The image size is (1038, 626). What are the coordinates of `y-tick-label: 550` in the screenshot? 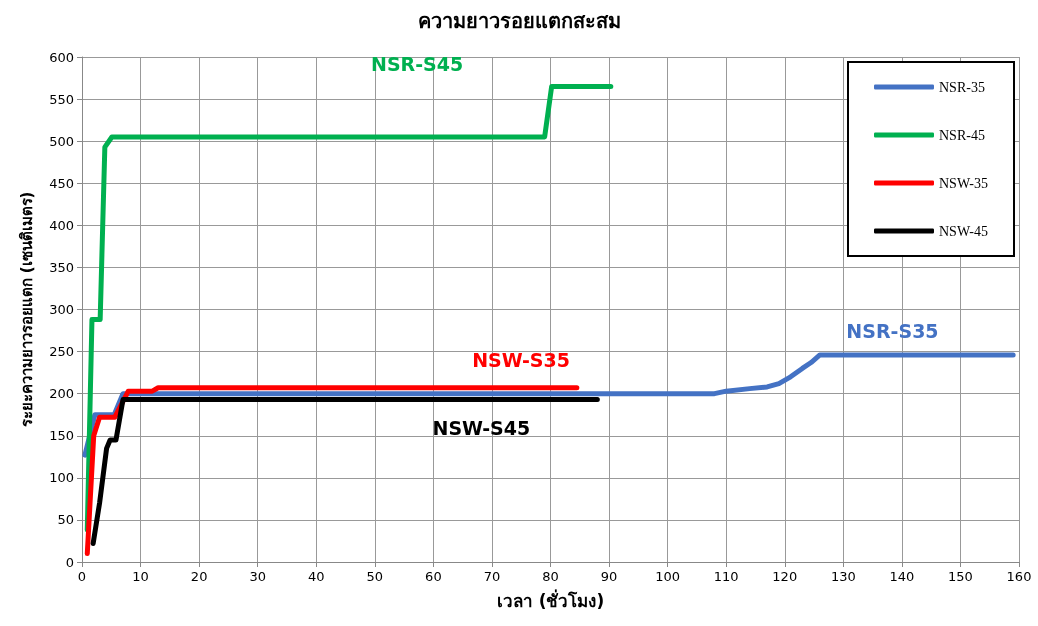 It's located at (61, 99).